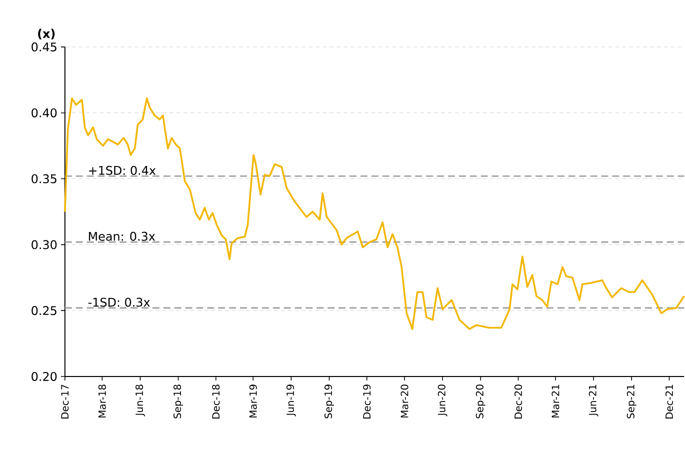  I want to click on y-tick-label: 0.30, so click(44, 244).